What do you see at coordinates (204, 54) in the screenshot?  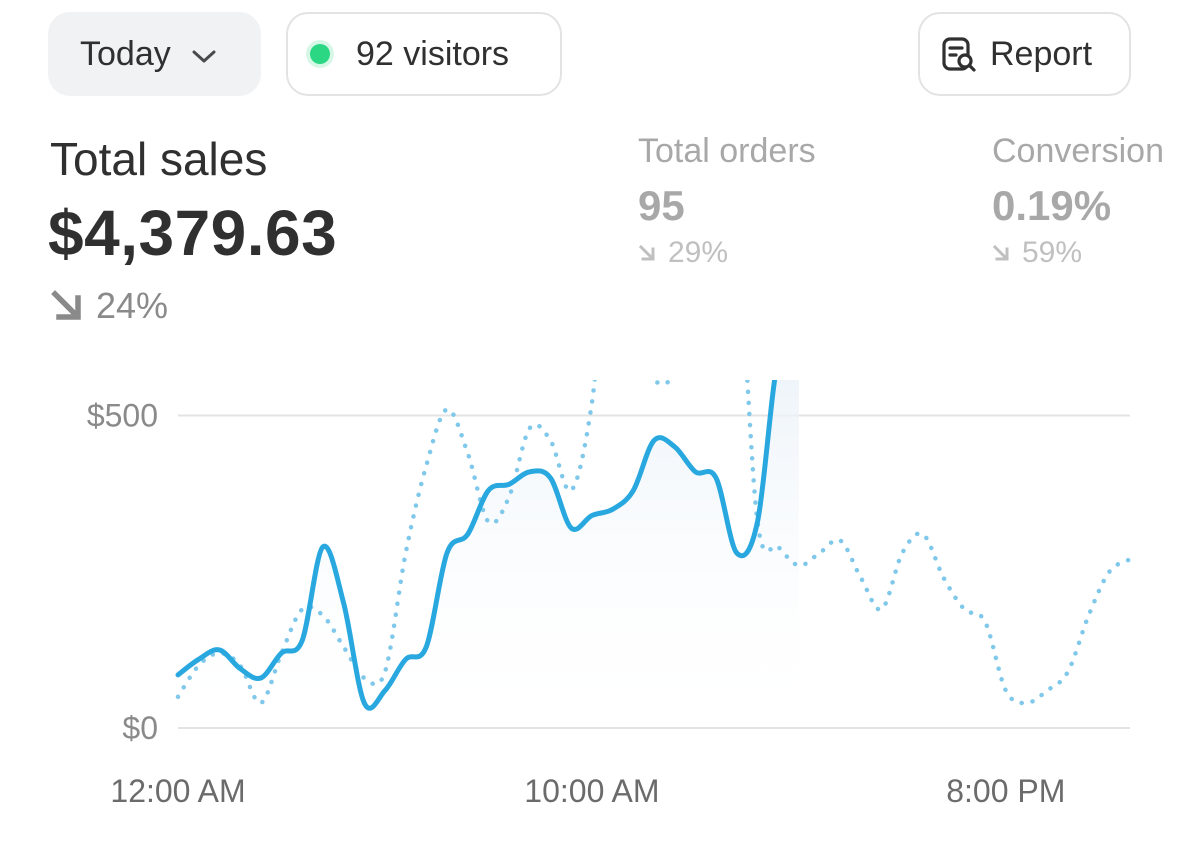 I see `chevron-down-icon` at bounding box center [204, 54].